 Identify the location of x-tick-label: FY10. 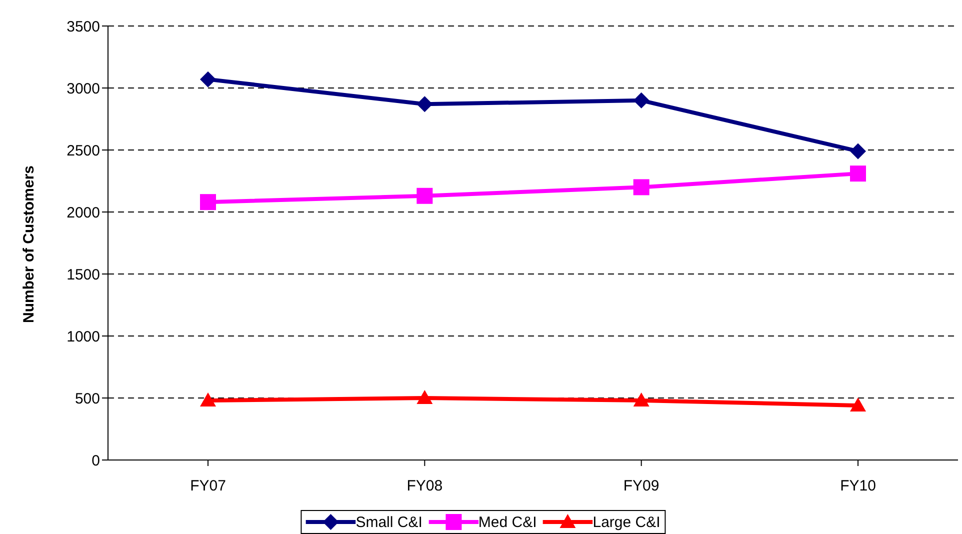
(858, 486).